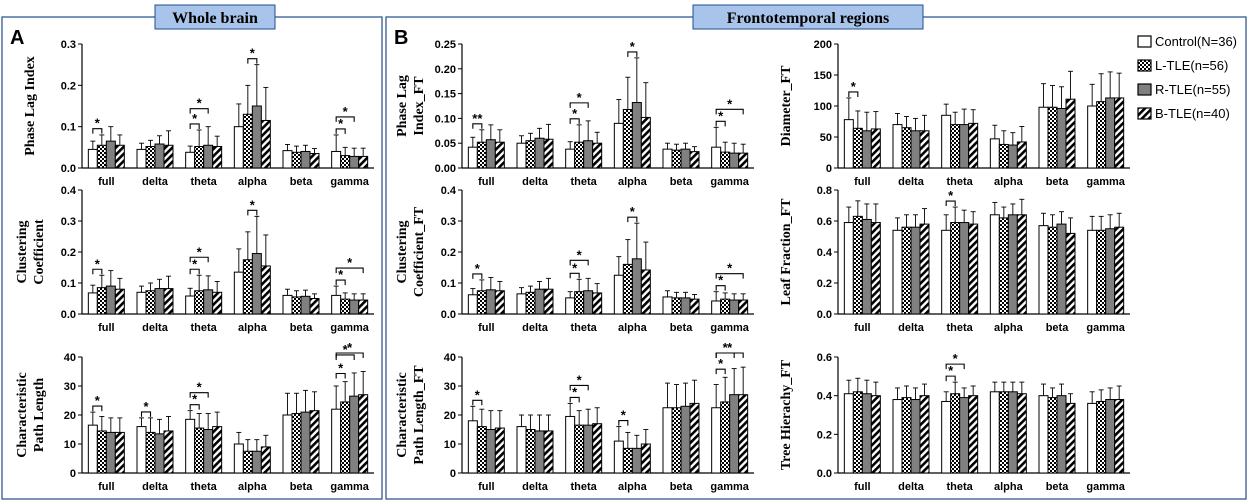 Image resolution: width=1248 pixels, height=501 pixels. I want to click on y-axis-label-line: Leaf Fraction_FT, so click(786, 252).